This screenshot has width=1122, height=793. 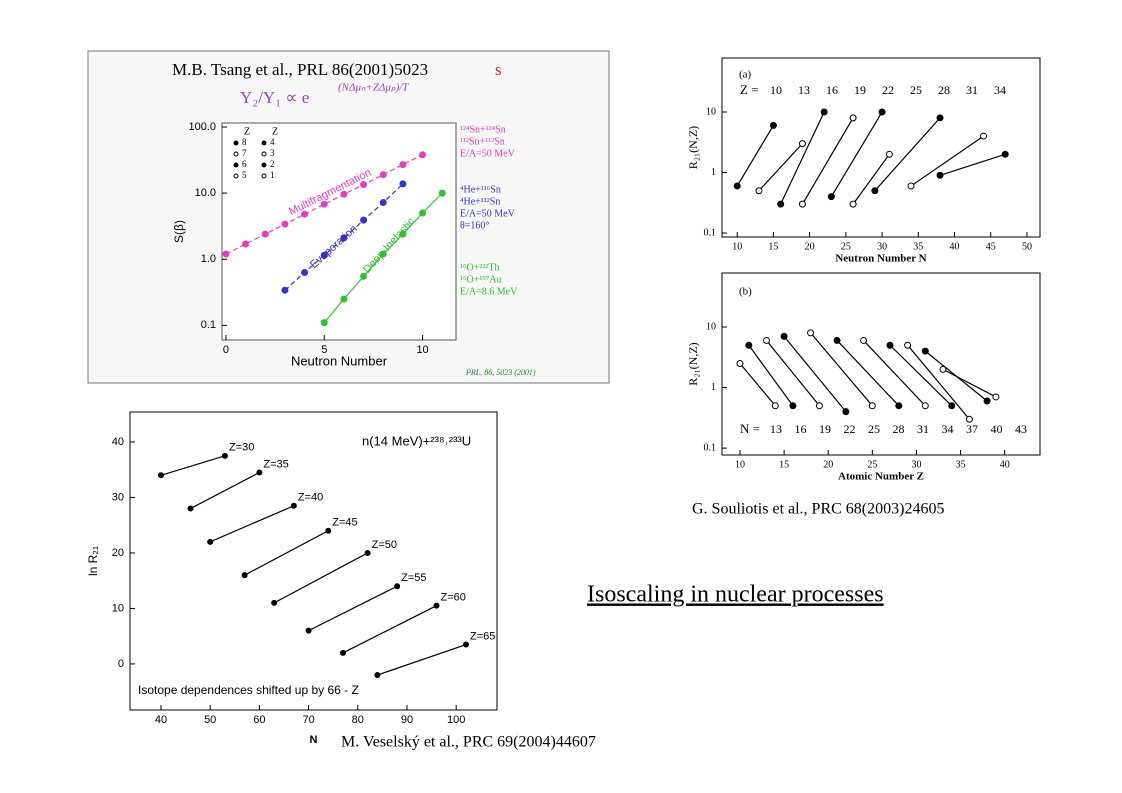 I want to click on reaction-label: ⁴He+¹¹⁶Sn, so click(x=480, y=189).